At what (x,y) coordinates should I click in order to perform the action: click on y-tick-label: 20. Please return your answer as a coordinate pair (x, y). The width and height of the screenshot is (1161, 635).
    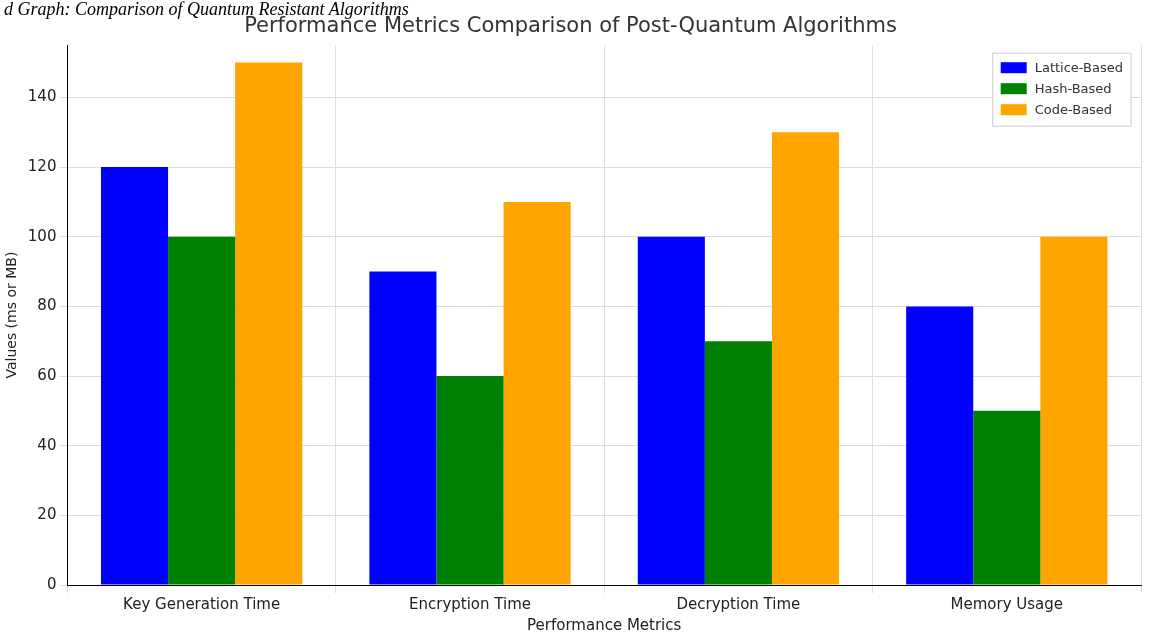
    Looking at the image, I should click on (47, 514).